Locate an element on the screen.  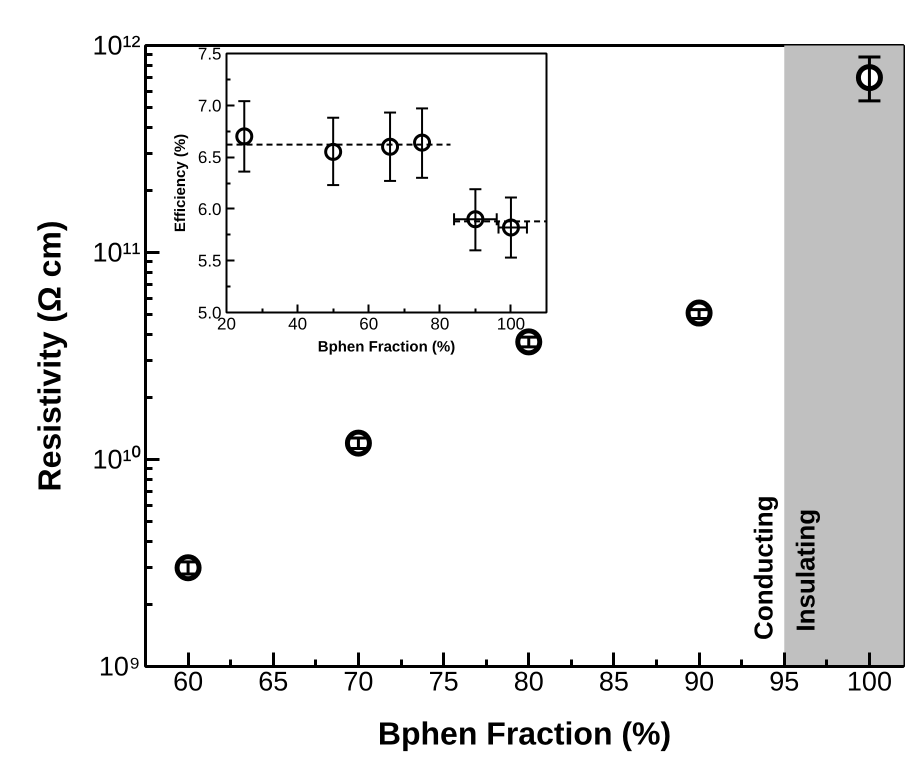
y-tick-label: 10¹⁰ is located at coordinates (116, 459).